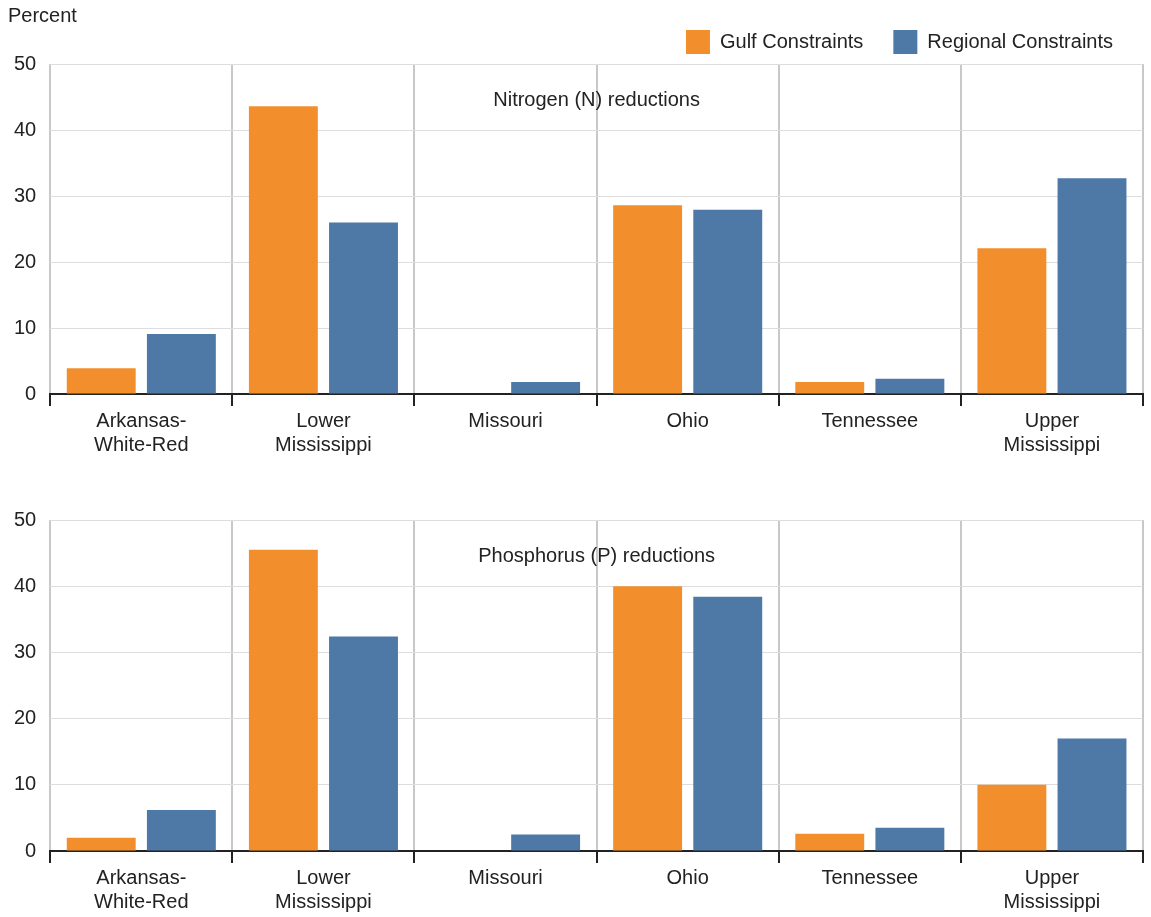 This screenshot has width=1151, height=917. Describe the element at coordinates (596, 98) in the screenshot. I see `text: Nitrogen (N) reductions` at that location.